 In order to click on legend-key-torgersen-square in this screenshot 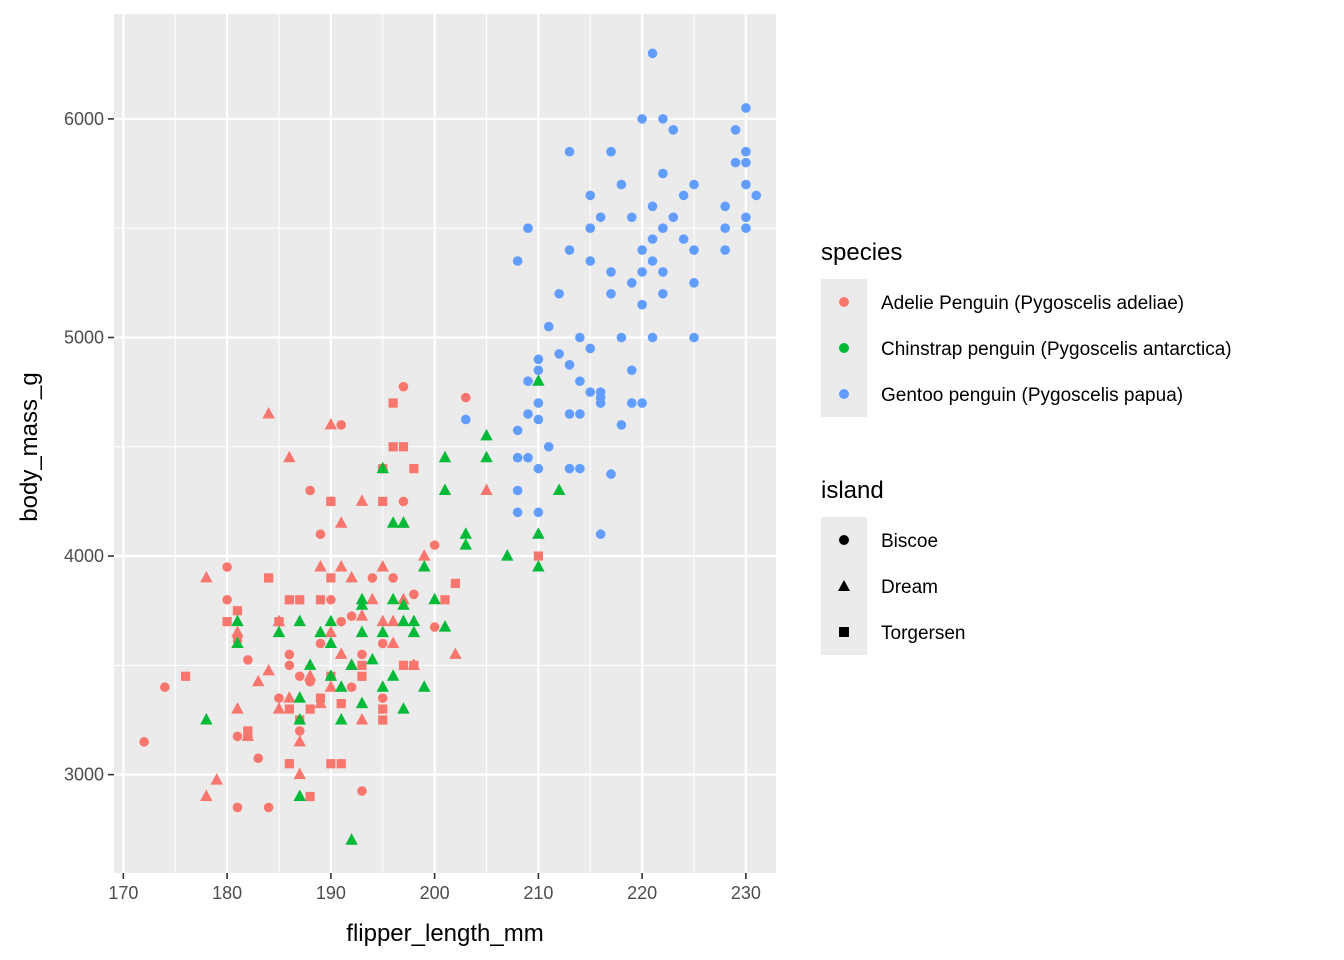, I will do `click(844, 632)`.